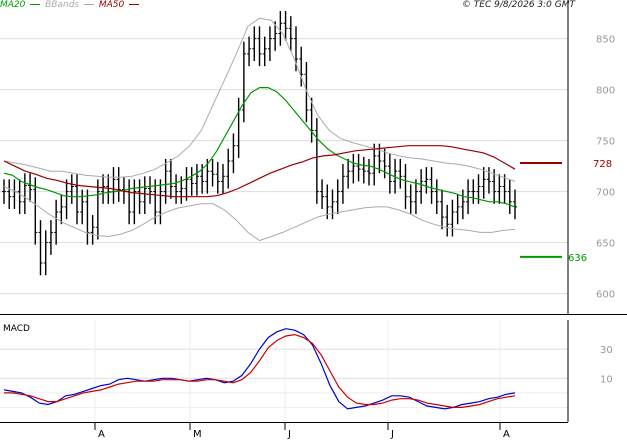 The image size is (627, 440). Describe the element at coordinates (62, 5) in the screenshot. I see `legend-bbands: BBands` at that location.